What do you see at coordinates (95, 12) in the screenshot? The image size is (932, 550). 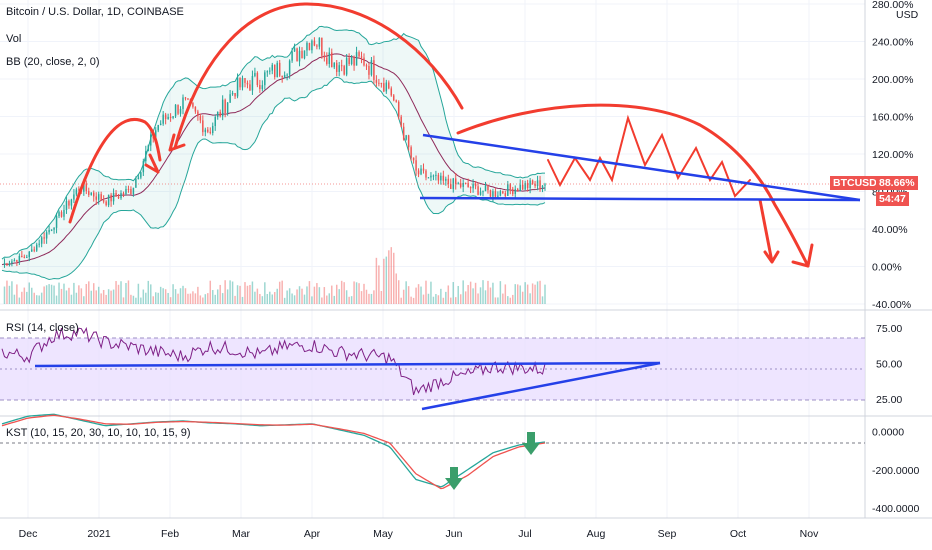 I see `symbol-title: Bitcoin / U.S. Dollar, 1D, COINBASE` at bounding box center [95, 12].